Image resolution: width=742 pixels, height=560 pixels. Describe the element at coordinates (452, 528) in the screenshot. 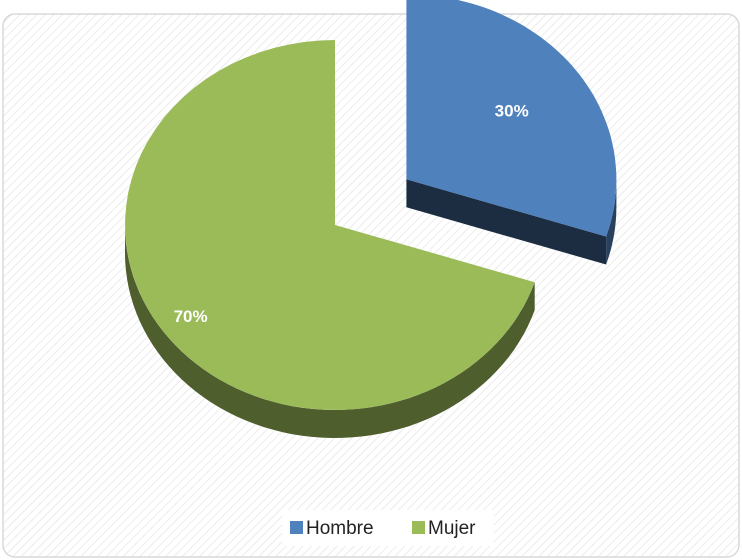

I see `legend-label: Mujer` at that location.